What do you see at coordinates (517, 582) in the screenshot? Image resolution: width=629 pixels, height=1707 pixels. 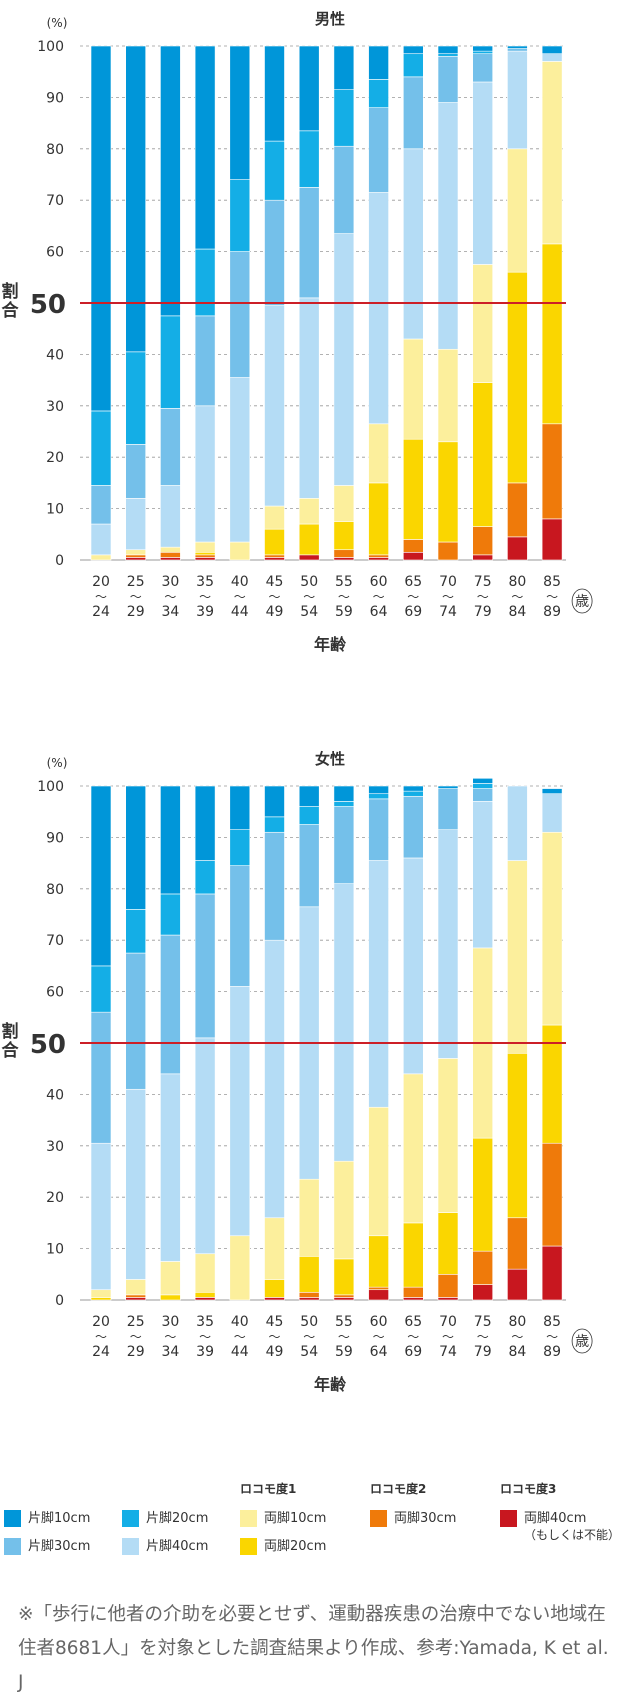 I see `x-tick-label-from: 80` at bounding box center [517, 582].